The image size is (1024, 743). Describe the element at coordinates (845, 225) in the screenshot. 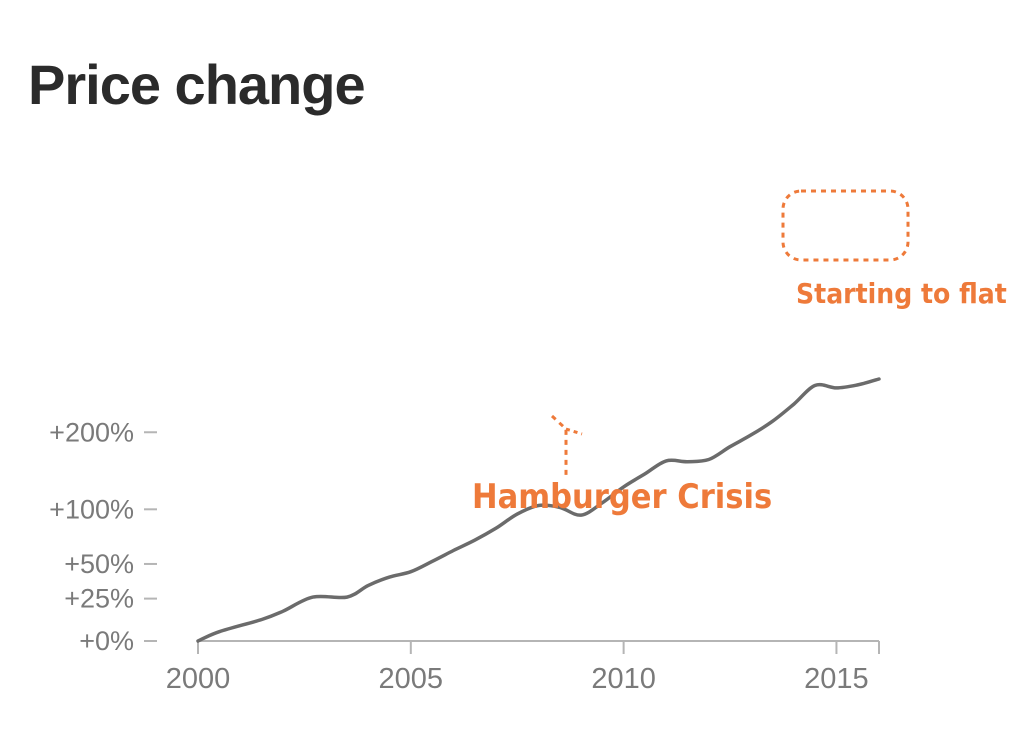

I see `flat-highlight-box` at that location.